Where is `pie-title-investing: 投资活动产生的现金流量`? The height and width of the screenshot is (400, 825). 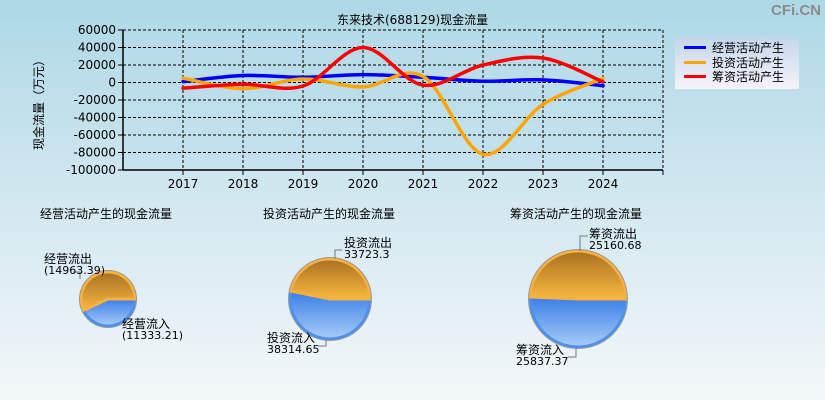 pie-title-investing: 投资活动产生的现金流量 is located at coordinates (329, 214).